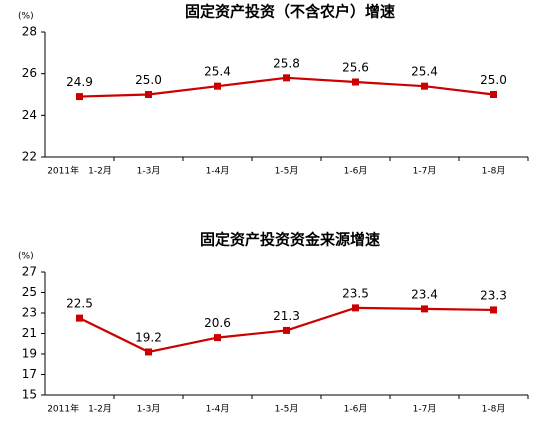 The image size is (550, 447). I want to click on data-label: 23.3, so click(493, 295).